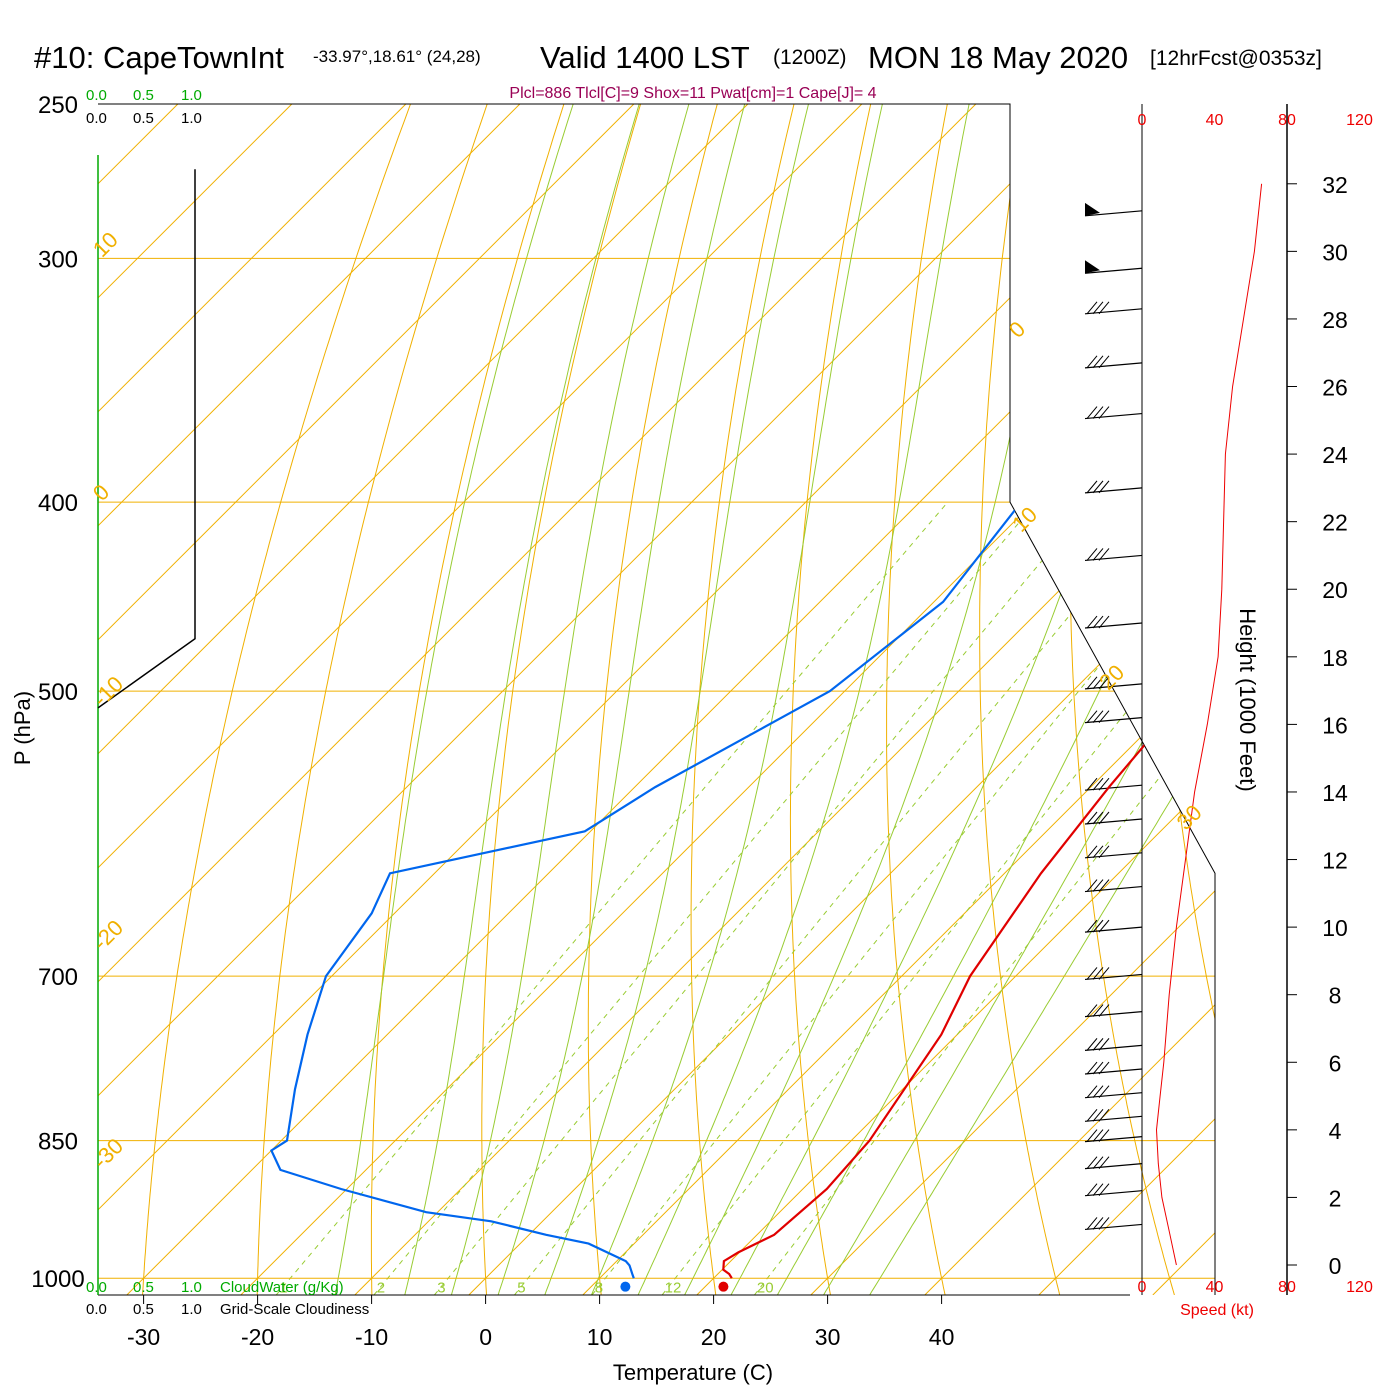  What do you see at coordinates (1247, 699) in the screenshot?
I see `height-axis-title: Height (1000 Feet)` at bounding box center [1247, 699].